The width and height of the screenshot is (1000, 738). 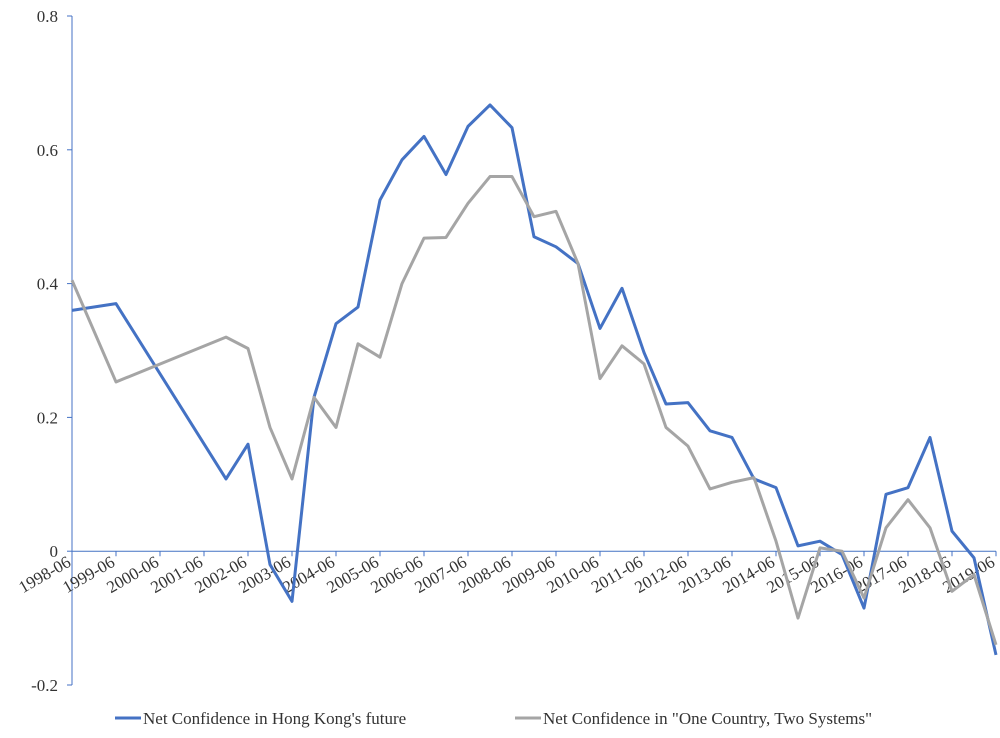 What do you see at coordinates (44, 685) in the screenshot?
I see `y-tick-label: -0.2` at bounding box center [44, 685].